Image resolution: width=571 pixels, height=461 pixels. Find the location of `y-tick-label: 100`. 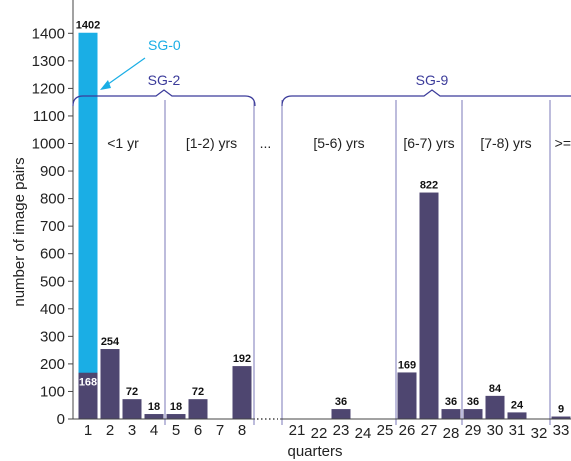

y-tick-label: 100 is located at coordinates (52, 391).